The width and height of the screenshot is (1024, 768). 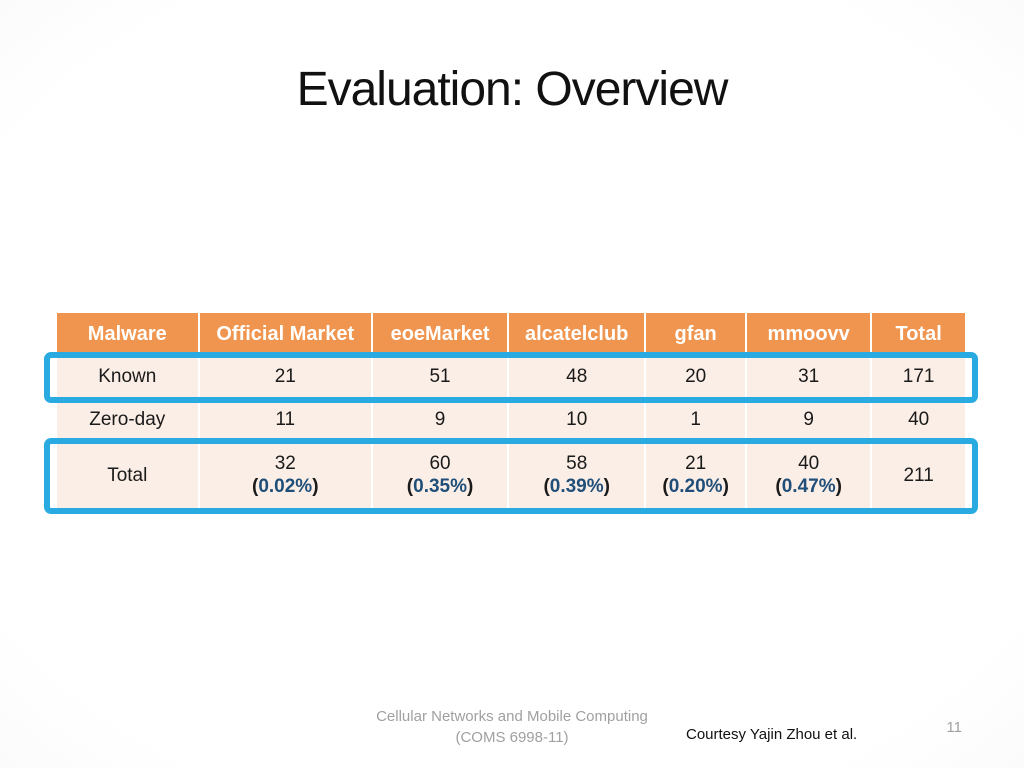 I want to click on total-official-market: 32 (0.02%), so click(x=286, y=476).